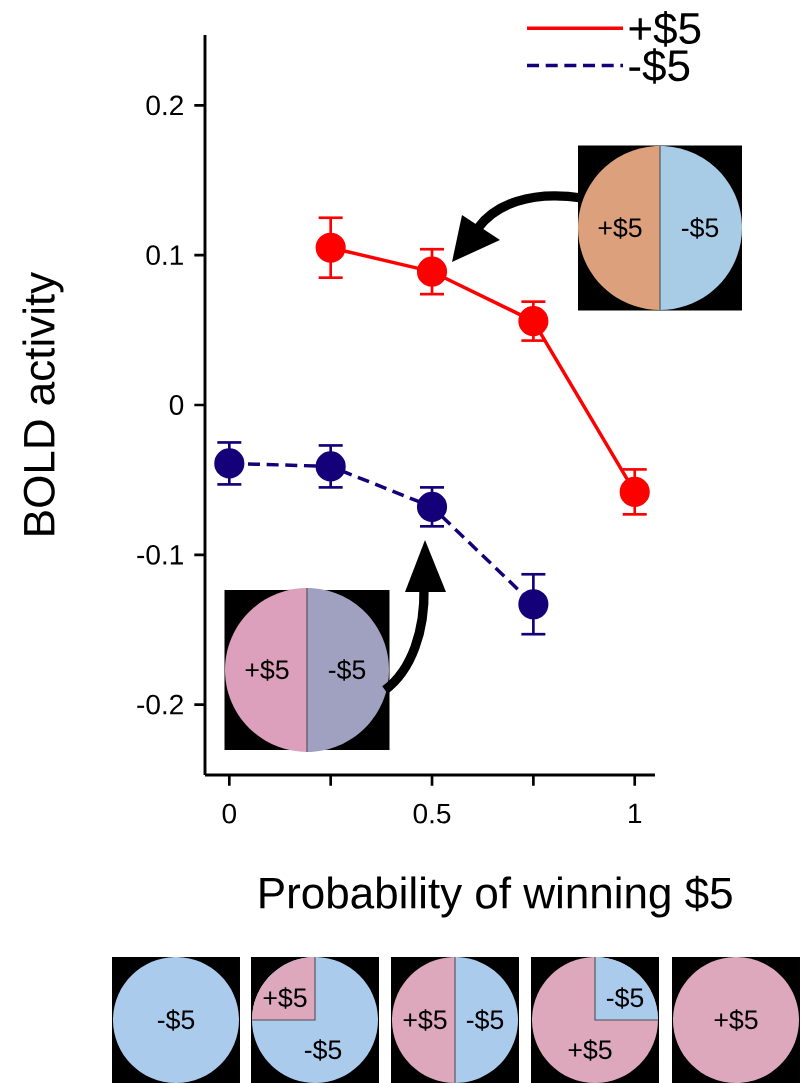  Describe the element at coordinates (160, 704) in the screenshot. I see `y-tick-label: -0.2` at that location.